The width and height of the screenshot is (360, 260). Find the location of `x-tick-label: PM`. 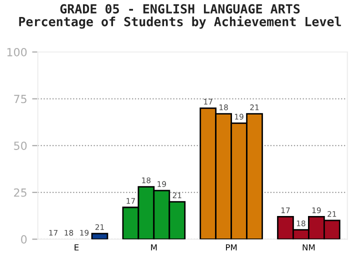

x-tick-label: PM is located at coordinates (231, 247).